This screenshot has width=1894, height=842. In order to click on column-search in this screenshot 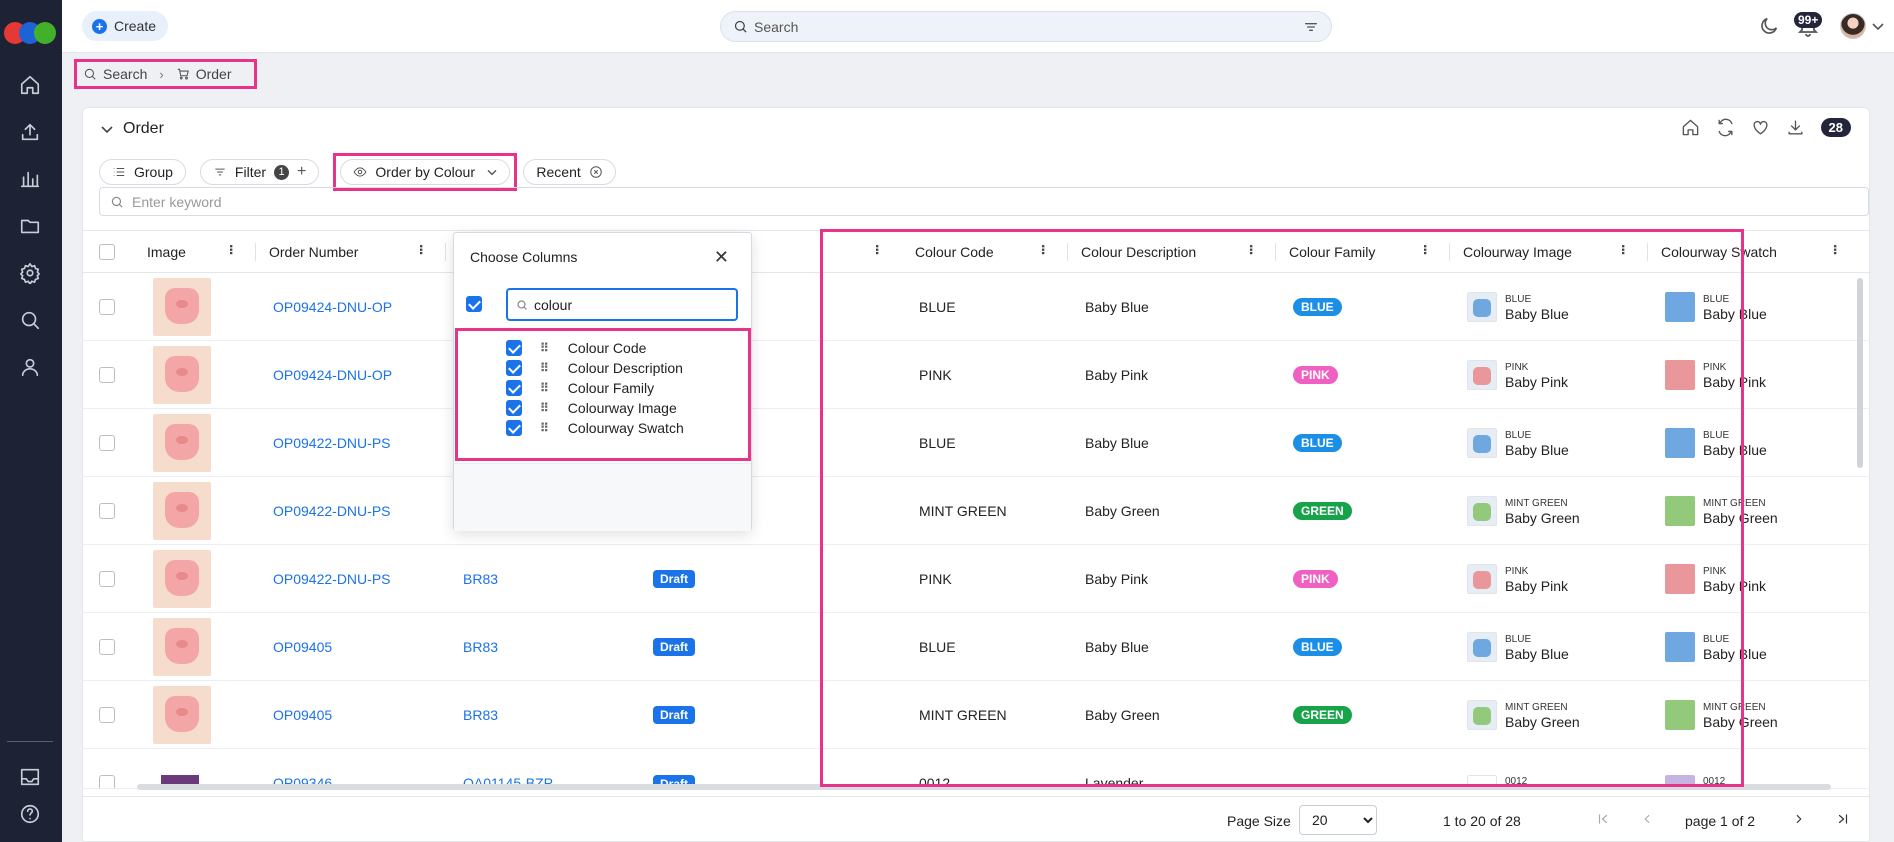, I will do `click(622, 304)`.